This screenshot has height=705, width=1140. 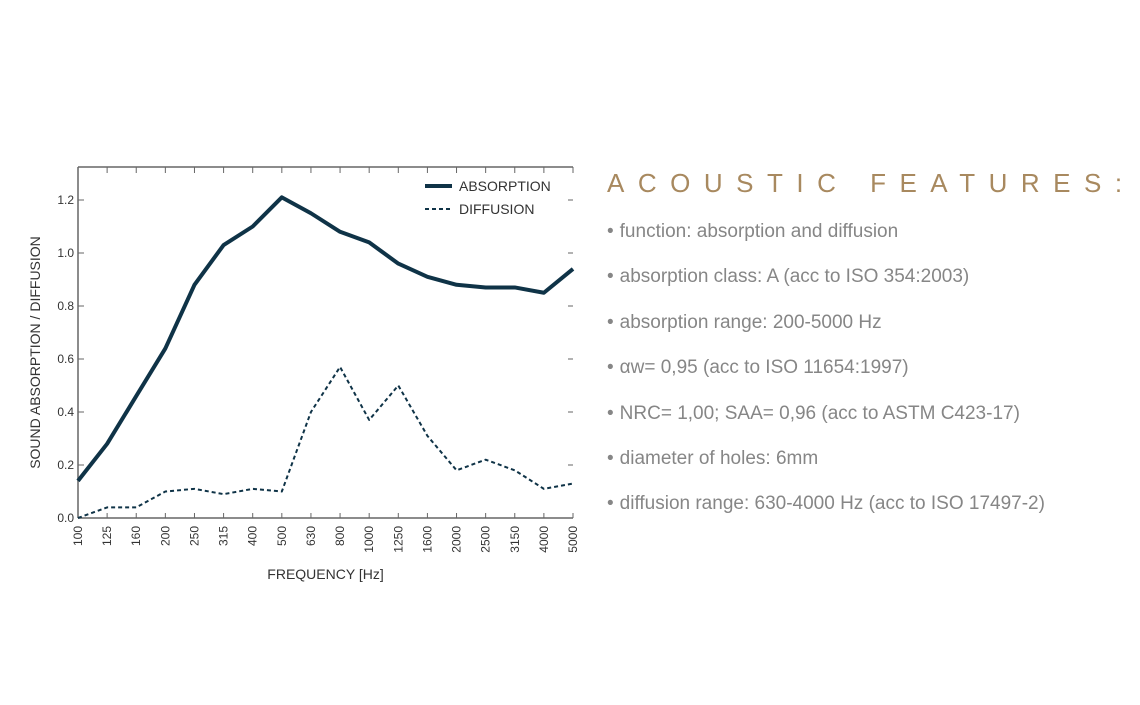 What do you see at coordinates (253, 536) in the screenshot?
I see `x-tick-label: 400` at bounding box center [253, 536].